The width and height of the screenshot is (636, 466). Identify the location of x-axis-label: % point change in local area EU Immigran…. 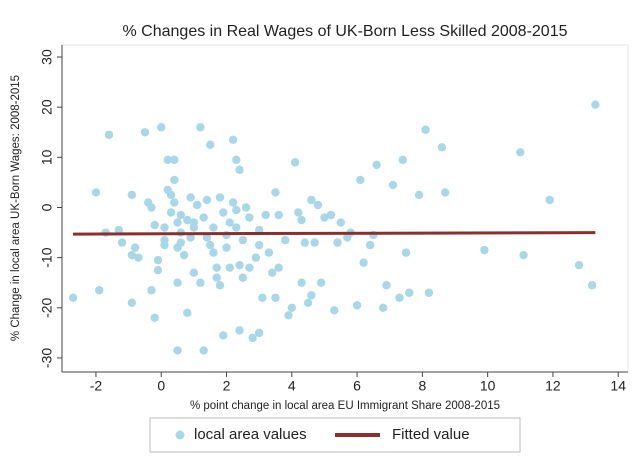
(345, 406).